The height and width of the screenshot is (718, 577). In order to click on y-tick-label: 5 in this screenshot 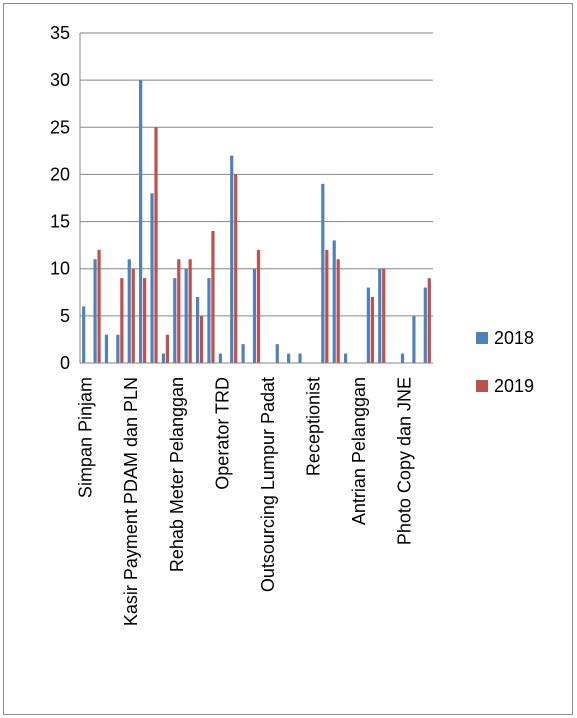, I will do `click(65, 316)`.